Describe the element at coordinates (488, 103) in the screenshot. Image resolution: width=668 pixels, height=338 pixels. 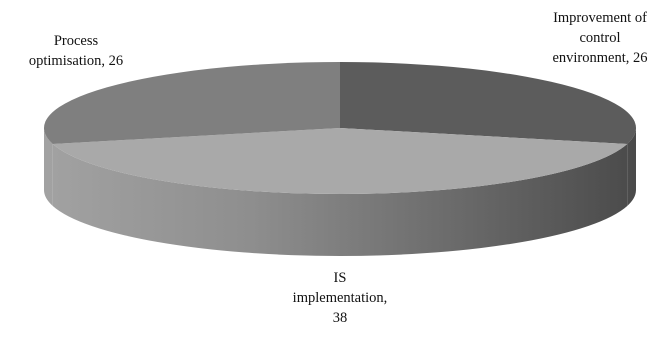
I see `pie-slice-improvement-of-control-environment` at that location.